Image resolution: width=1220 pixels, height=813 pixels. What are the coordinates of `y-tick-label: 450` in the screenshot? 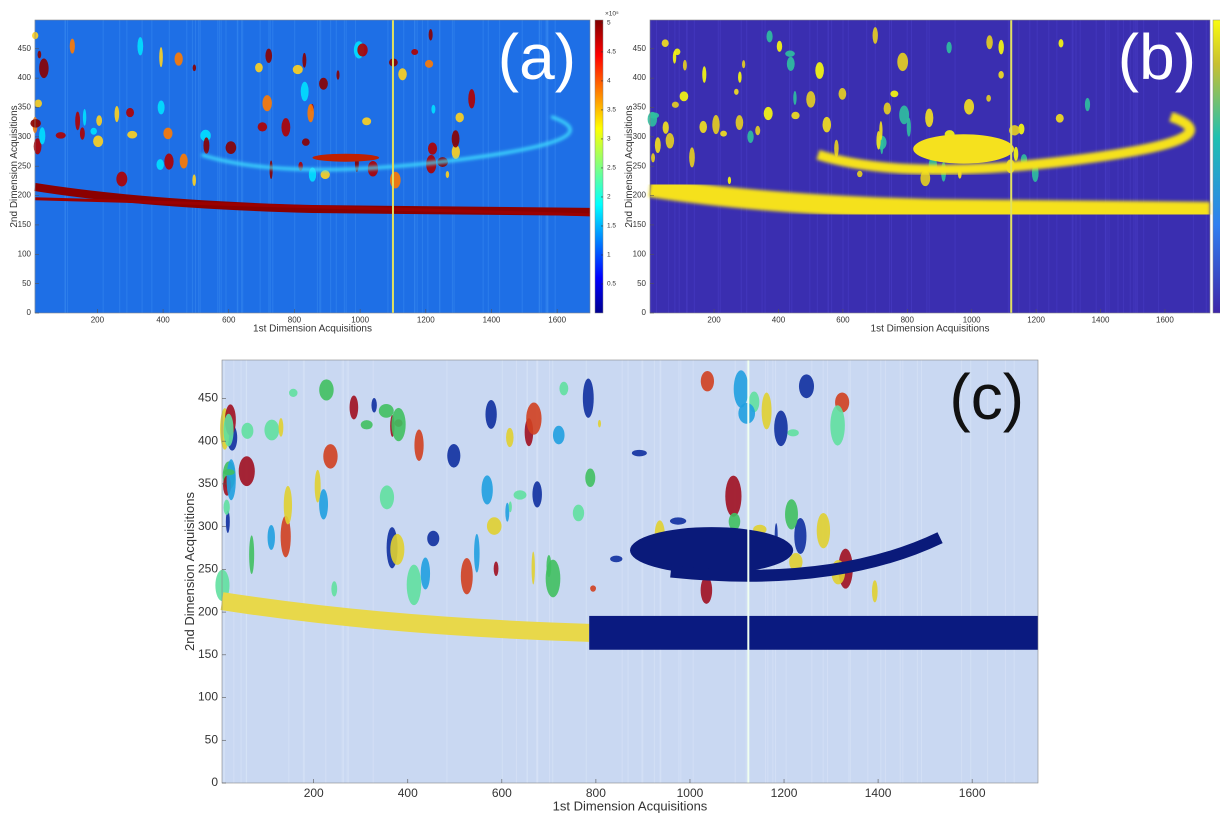 It's located at (208, 398).